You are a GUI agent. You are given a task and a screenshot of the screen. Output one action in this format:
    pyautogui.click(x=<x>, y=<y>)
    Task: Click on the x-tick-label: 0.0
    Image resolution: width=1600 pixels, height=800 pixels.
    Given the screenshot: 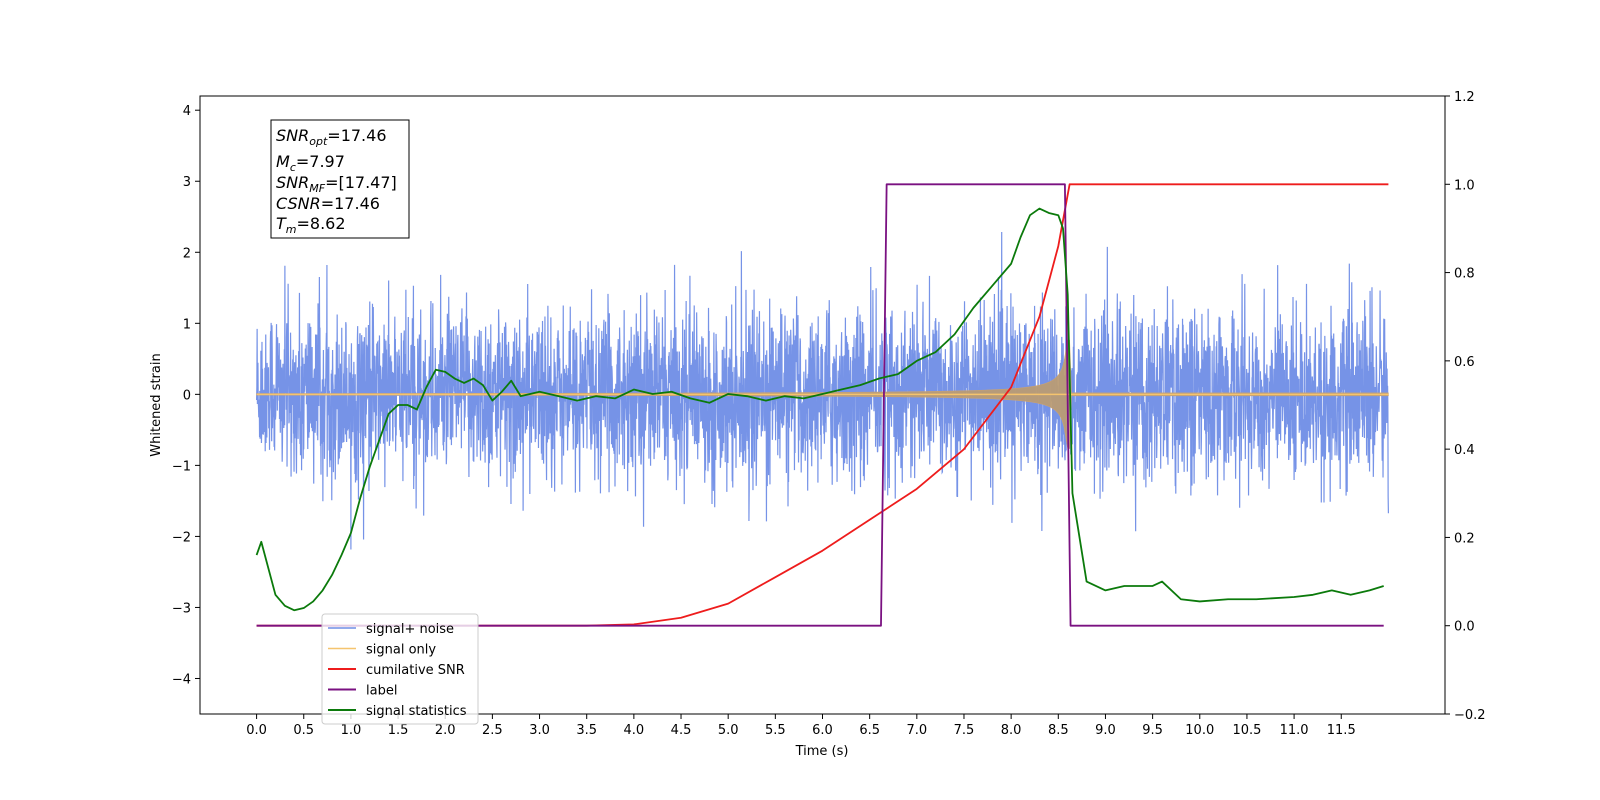 What is the action you would take?
    pyautogui.click(x=256, y=730)
    